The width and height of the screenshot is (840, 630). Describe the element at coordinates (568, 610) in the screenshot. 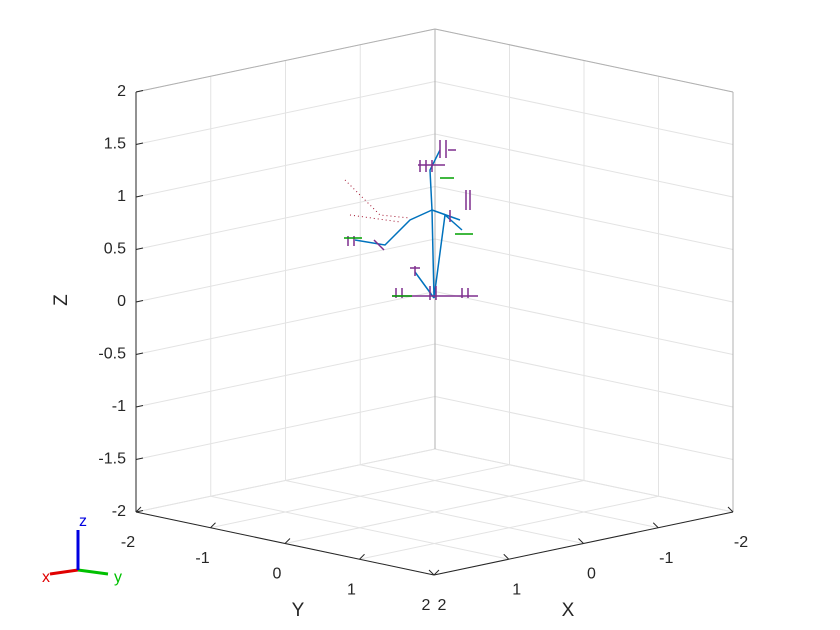

I see `x-axis-label: X` at that location.